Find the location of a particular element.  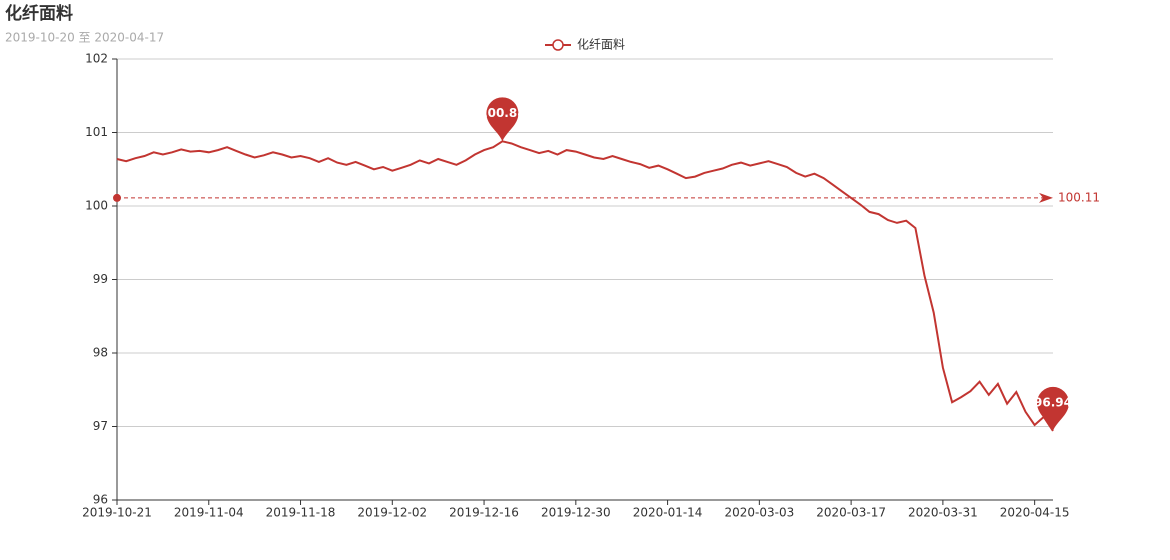

y-tick-label: 100 is located at coordinates (96, 206).